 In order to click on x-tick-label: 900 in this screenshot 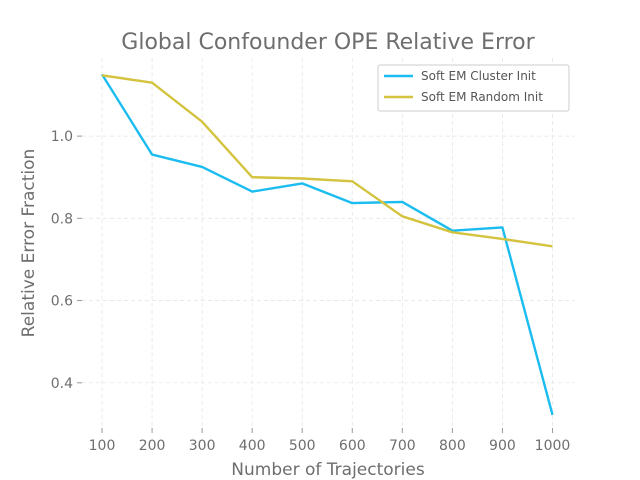, I will do `click(502, 446)`.